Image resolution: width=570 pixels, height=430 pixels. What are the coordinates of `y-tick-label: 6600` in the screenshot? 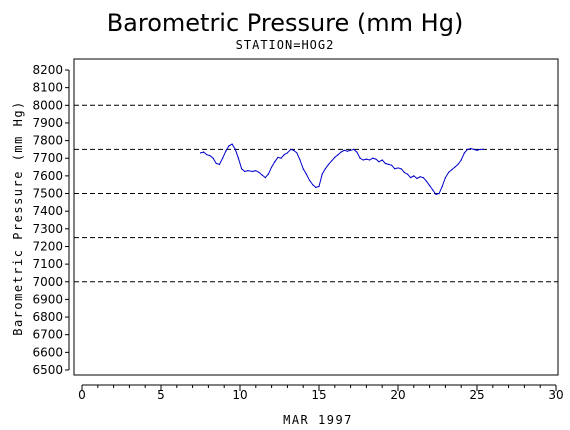 It's located at (47, 352).